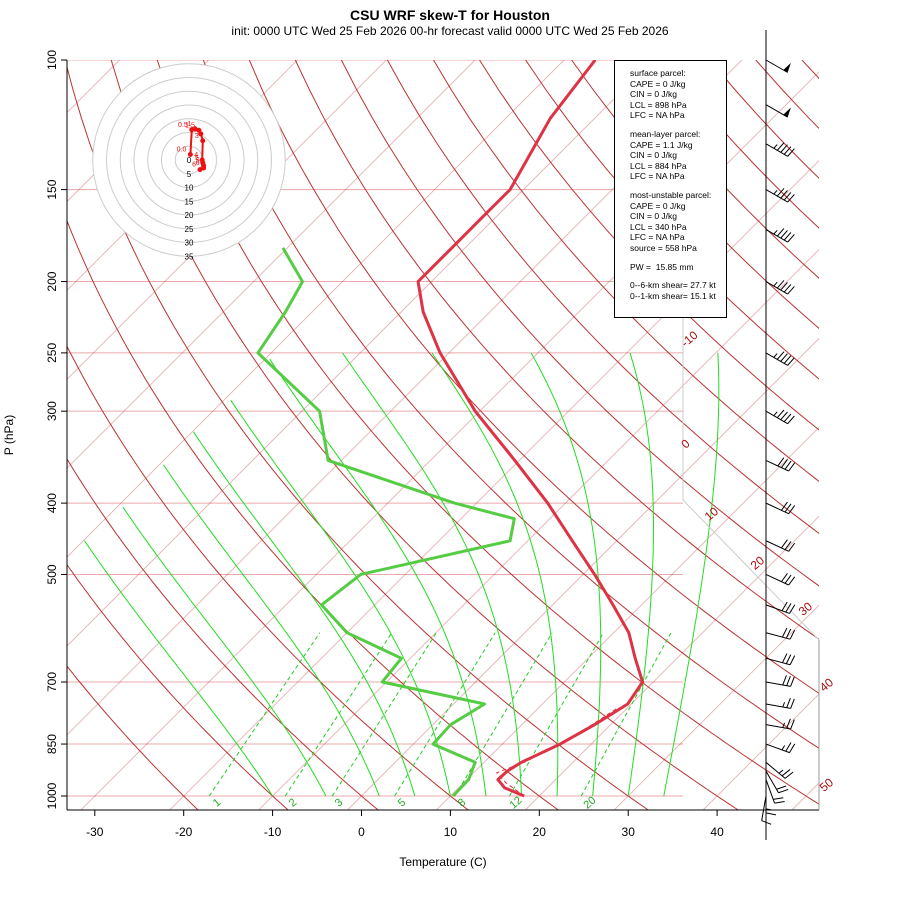 Image resolution: width=900 pixels, height=900 pixels. Describe the element at coordinates (442, 862) in the screenshot. I see `x-axis-label: Temperature (C)` at that location.